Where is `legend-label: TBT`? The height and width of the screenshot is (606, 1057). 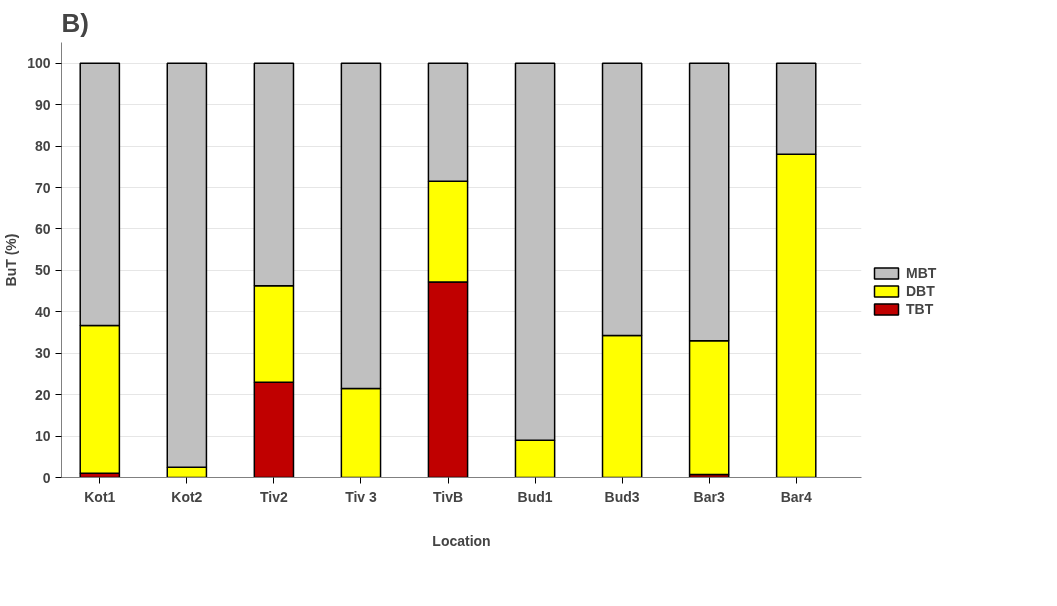 legend-label: TBT is located at coordinates (920, 309).